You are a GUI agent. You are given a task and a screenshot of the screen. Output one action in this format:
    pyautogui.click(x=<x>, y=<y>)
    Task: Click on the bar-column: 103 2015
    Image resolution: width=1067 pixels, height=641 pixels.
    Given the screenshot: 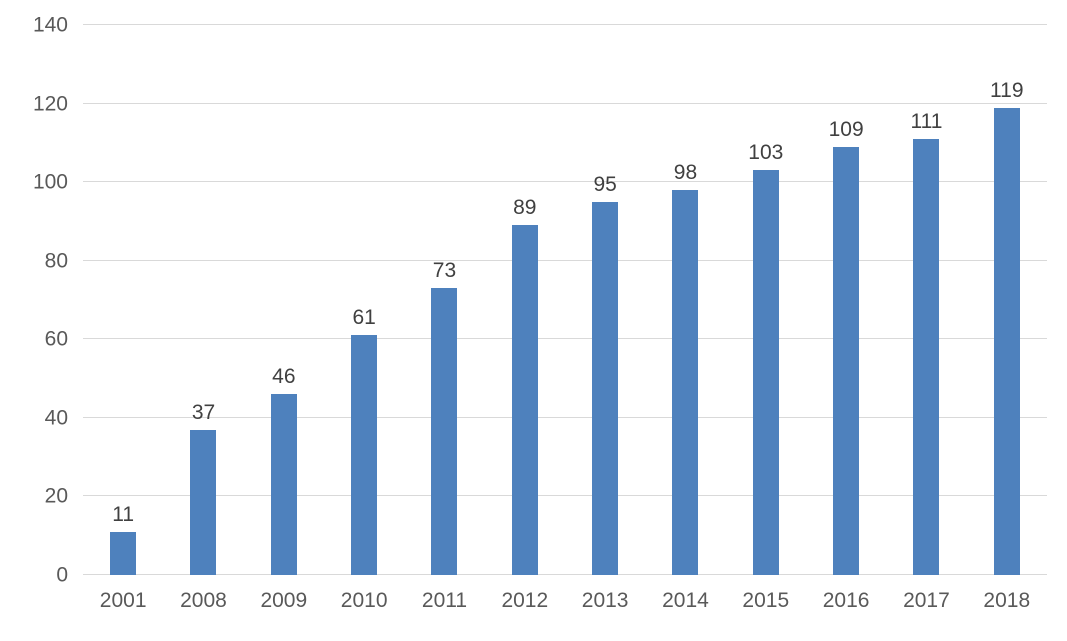 What is the action you would take?
    pyautogui.click(x=766, y=318)
    